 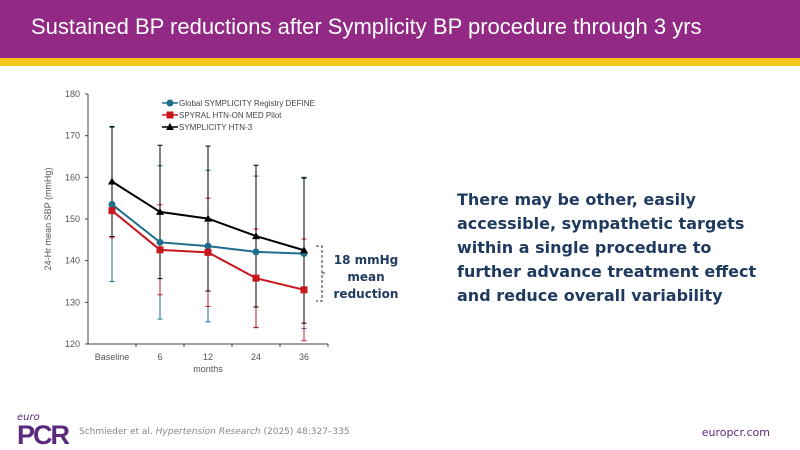 I want to click on reduction-bracket, so click(x=321, y=273).